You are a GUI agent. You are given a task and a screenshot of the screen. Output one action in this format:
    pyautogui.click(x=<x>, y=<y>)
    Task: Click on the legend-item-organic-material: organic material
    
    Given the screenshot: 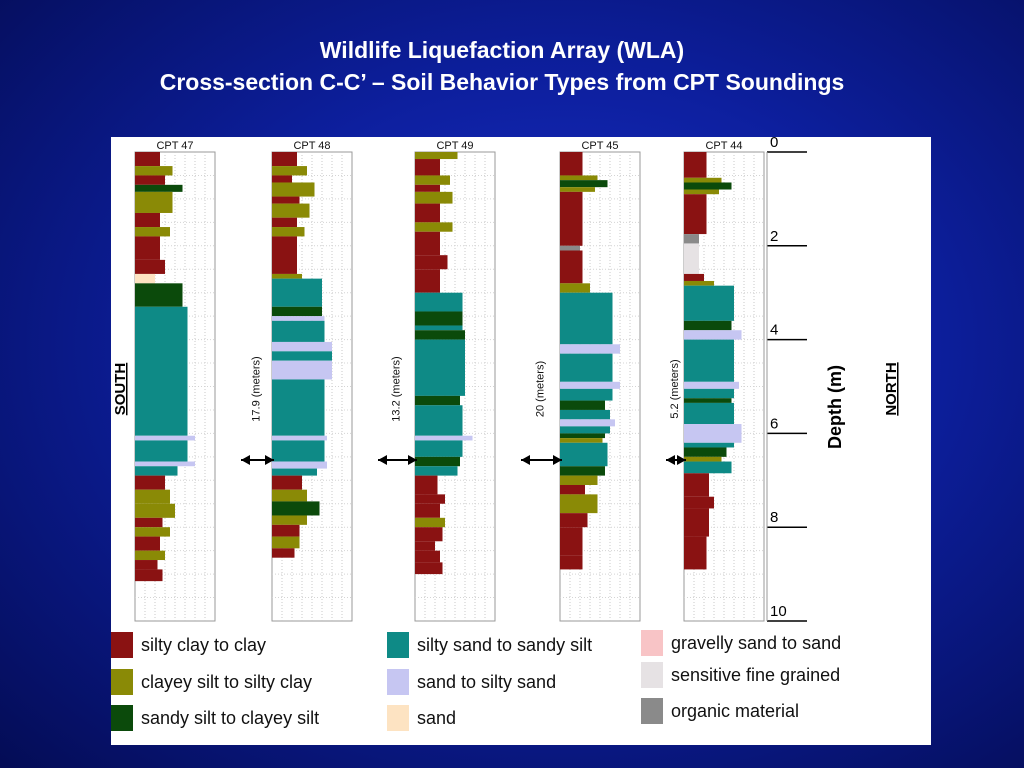 What is the action you would take?
    pyautogui.click(x=720, y=711)
    